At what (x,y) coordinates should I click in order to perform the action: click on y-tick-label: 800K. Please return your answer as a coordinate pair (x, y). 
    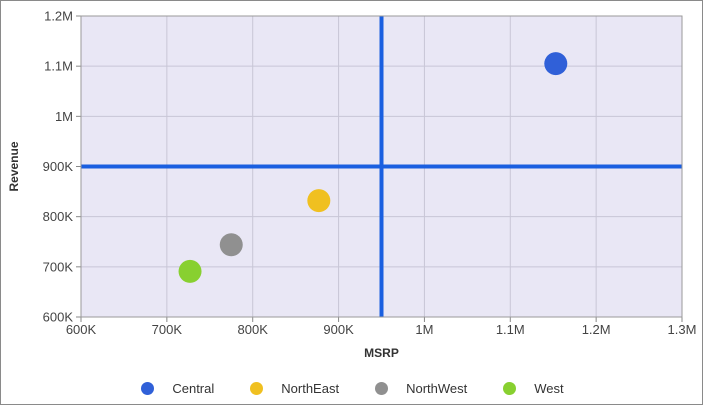
    Looking at the image, I should click on (58, 216).